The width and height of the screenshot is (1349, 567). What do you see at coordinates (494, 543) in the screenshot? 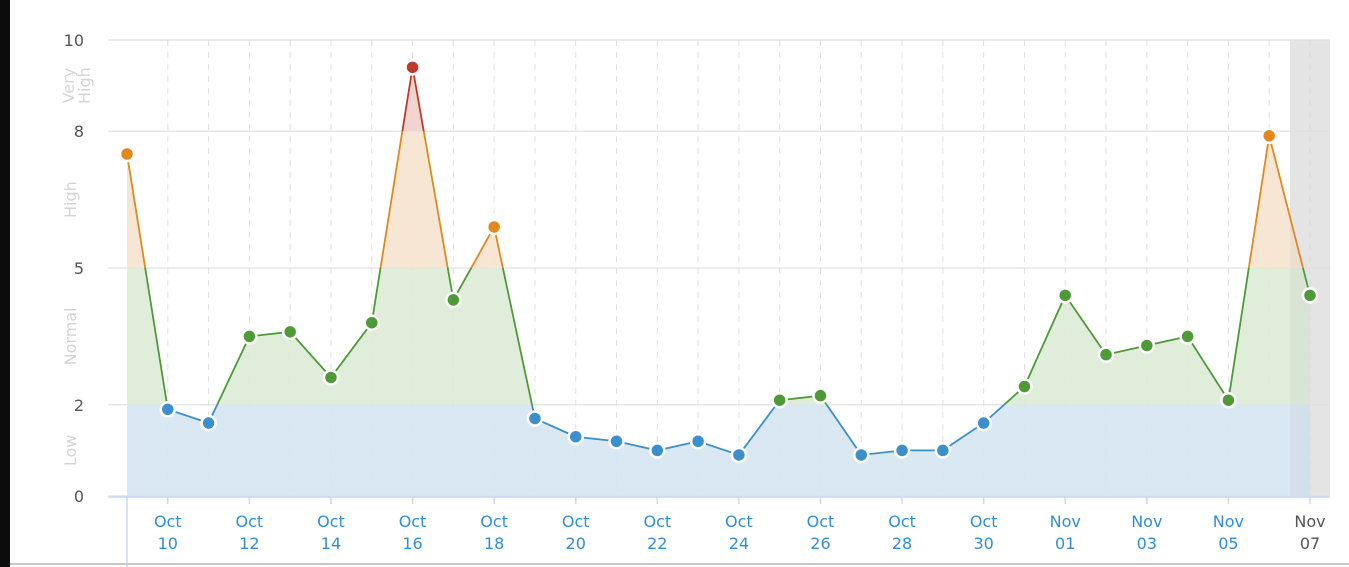
I see `x-tick-label-day: 18` at bounding box center [494, 543].